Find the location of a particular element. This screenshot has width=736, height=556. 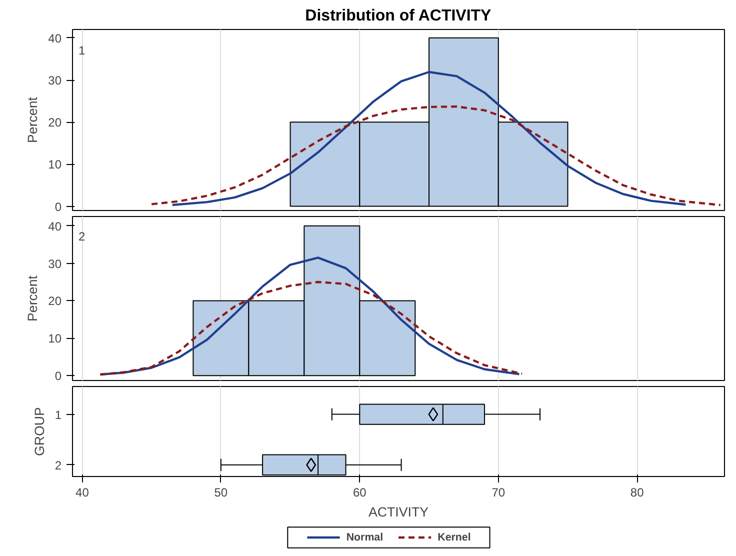

x-tick-label: 50 is located at coordinates (221, 493).